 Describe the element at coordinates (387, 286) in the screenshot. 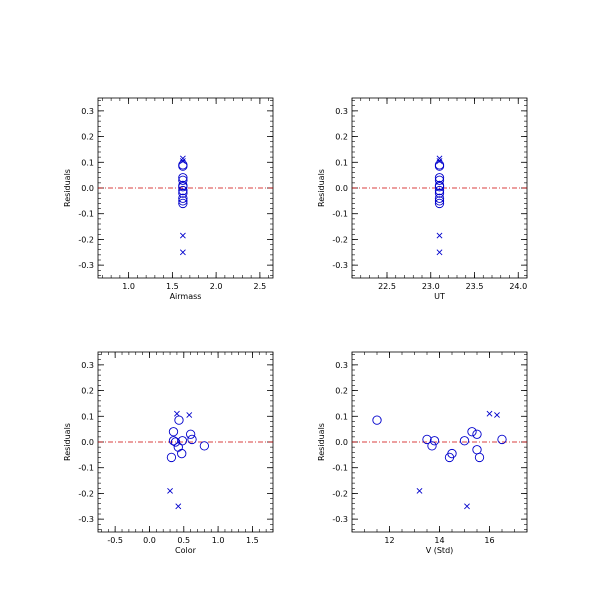

I see `x-tick-label: 22.5` at that location.